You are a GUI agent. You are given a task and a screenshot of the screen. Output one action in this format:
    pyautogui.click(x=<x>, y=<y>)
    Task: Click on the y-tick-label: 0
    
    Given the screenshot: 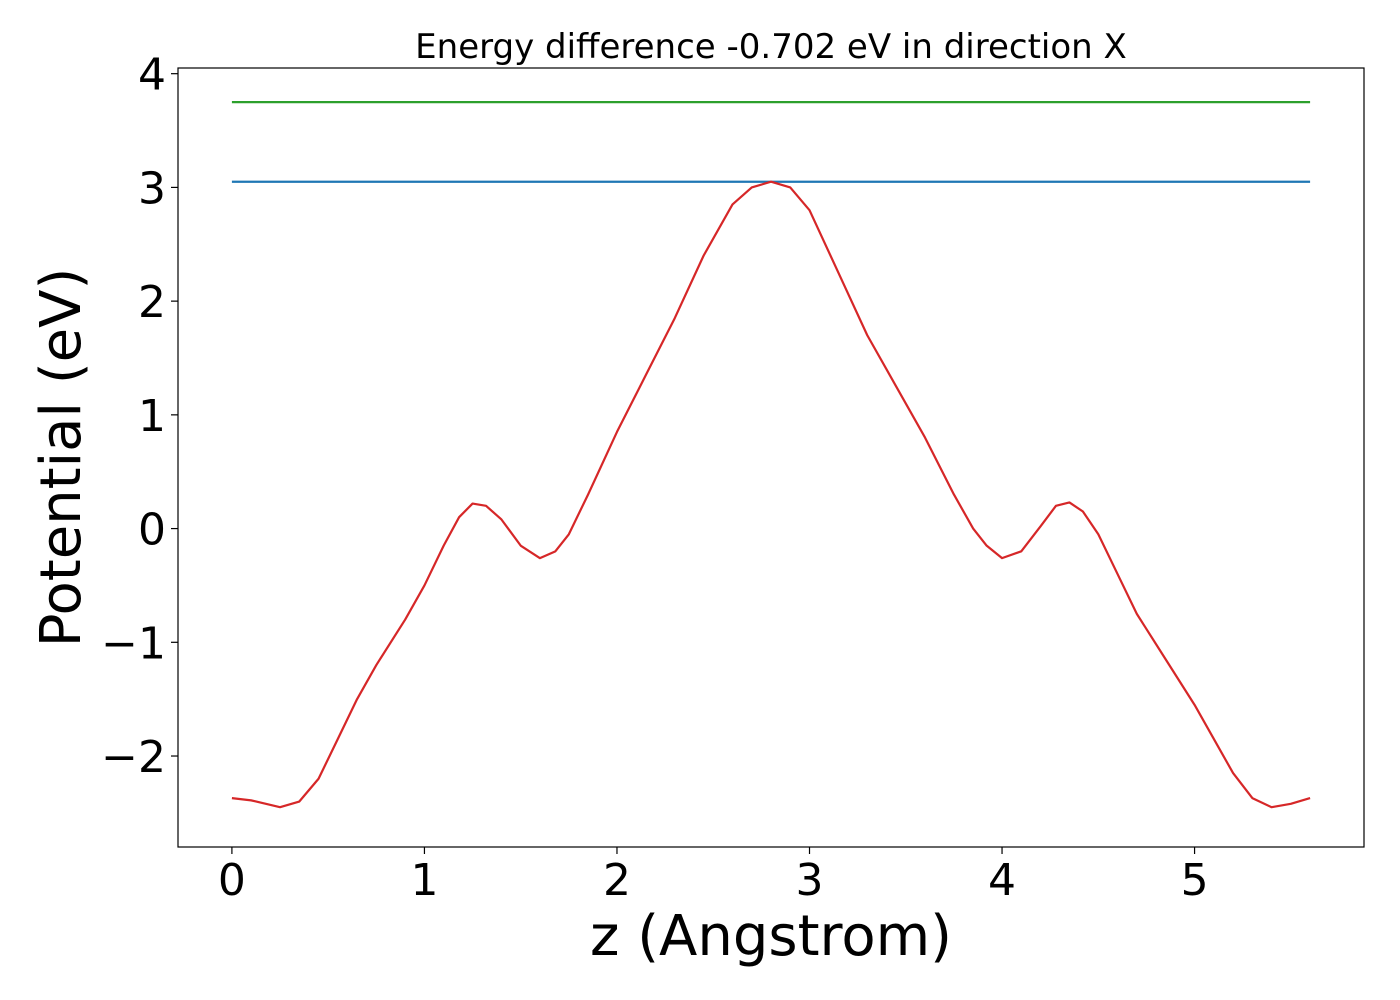 What is the action you would take?
    pyautogui.click(x=152, y=530)
    